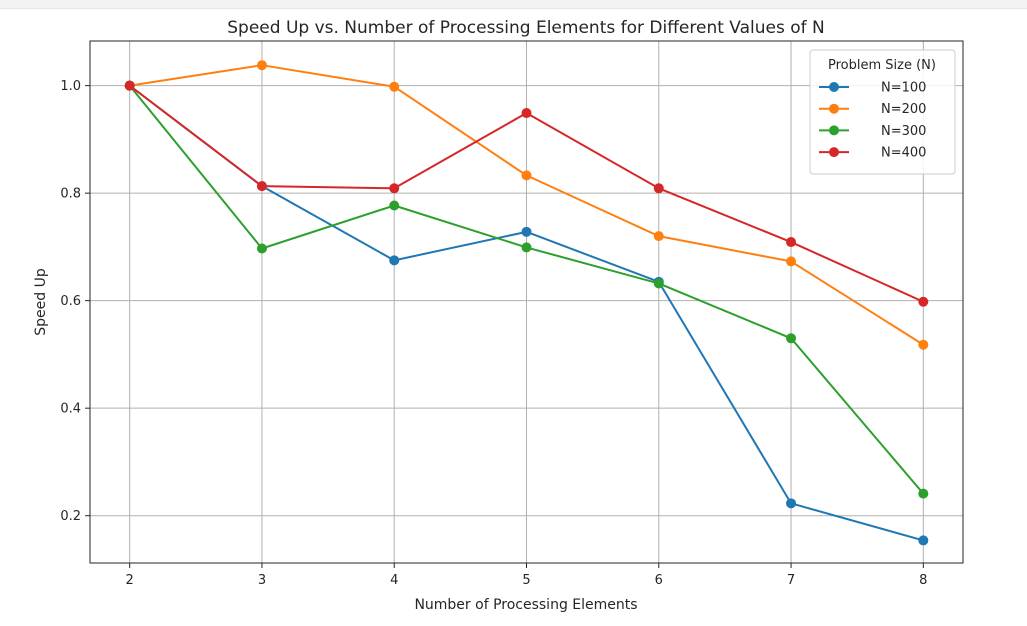 This screenshot has height=626, width=1027. I want to click on y-axis-label: Speed Up, so click(41, 302).